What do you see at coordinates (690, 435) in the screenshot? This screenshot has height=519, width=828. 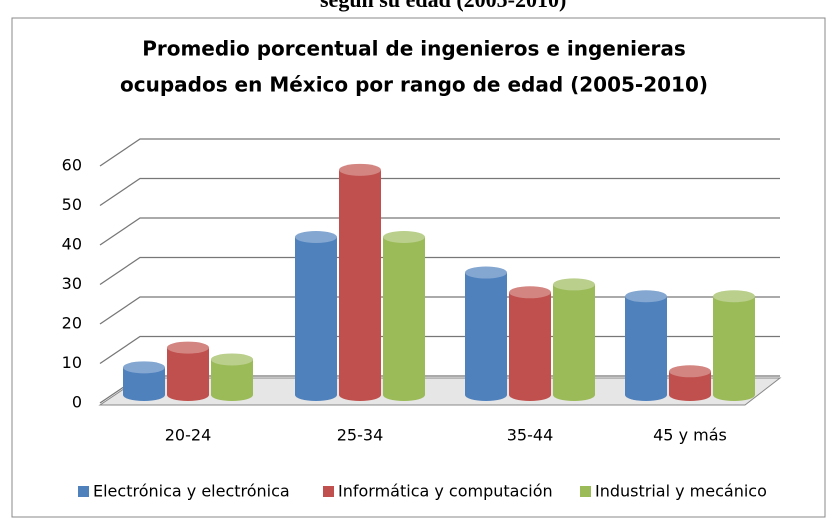 I see `x-tick-label: 45 y más` at bounding box center [690, 435].